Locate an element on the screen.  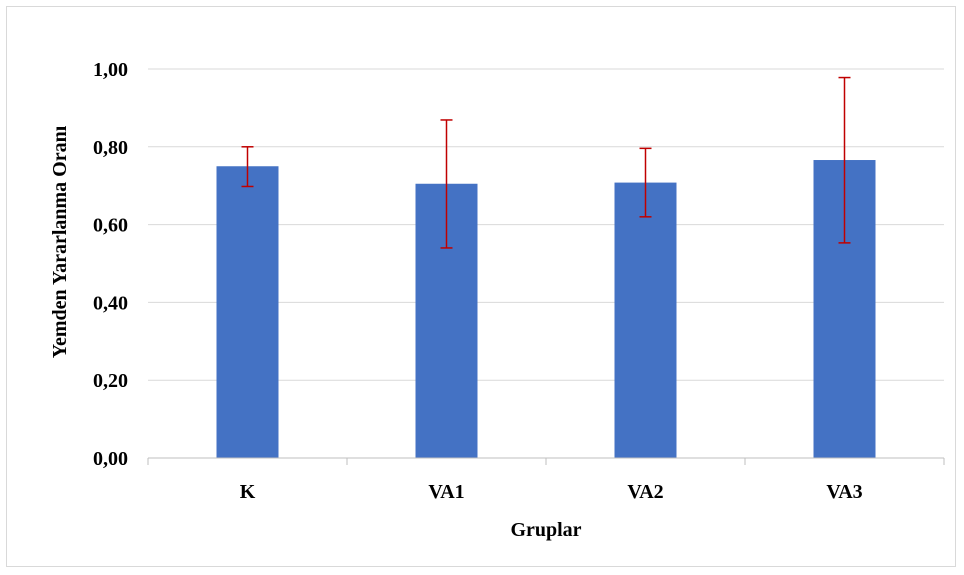
bar-k is located at coordinates (247, 312).